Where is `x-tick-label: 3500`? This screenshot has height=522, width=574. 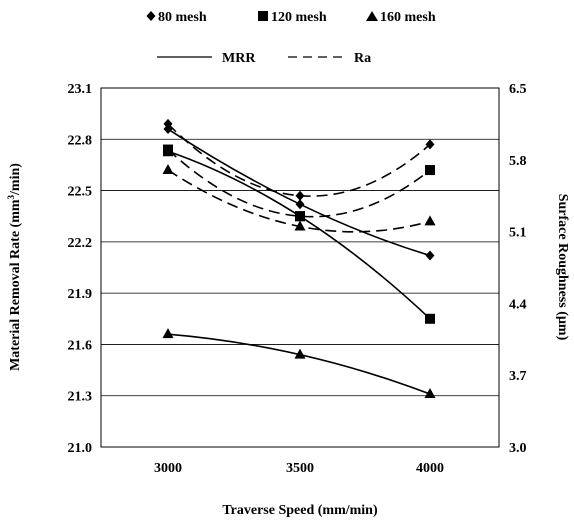 x-tick-label: 3500 is located at coordinates (300, 468).